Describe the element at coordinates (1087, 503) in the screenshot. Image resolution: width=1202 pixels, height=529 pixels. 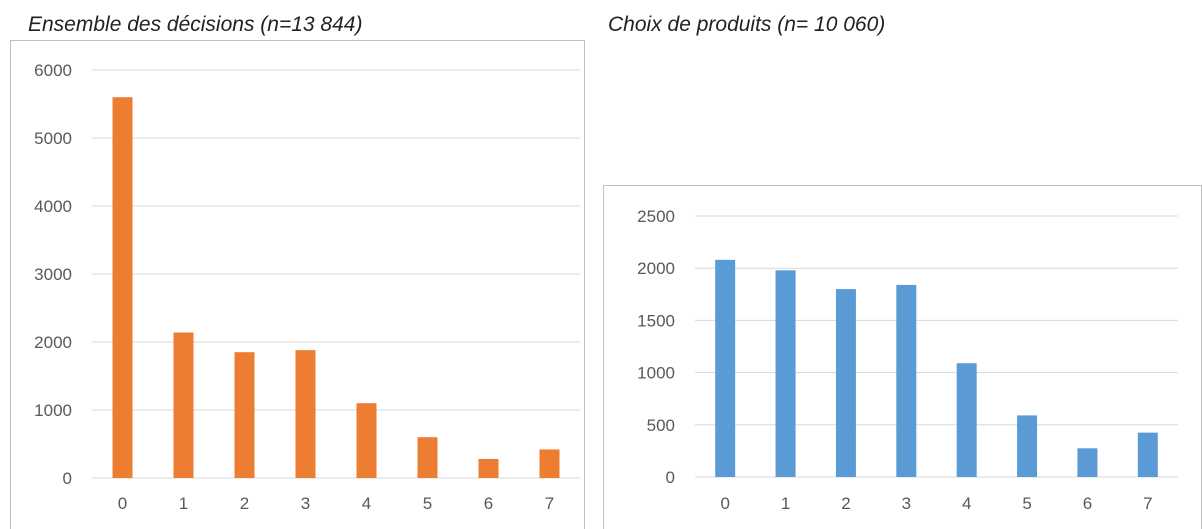
I see `x-tick-label-right-6: 6` at that location.